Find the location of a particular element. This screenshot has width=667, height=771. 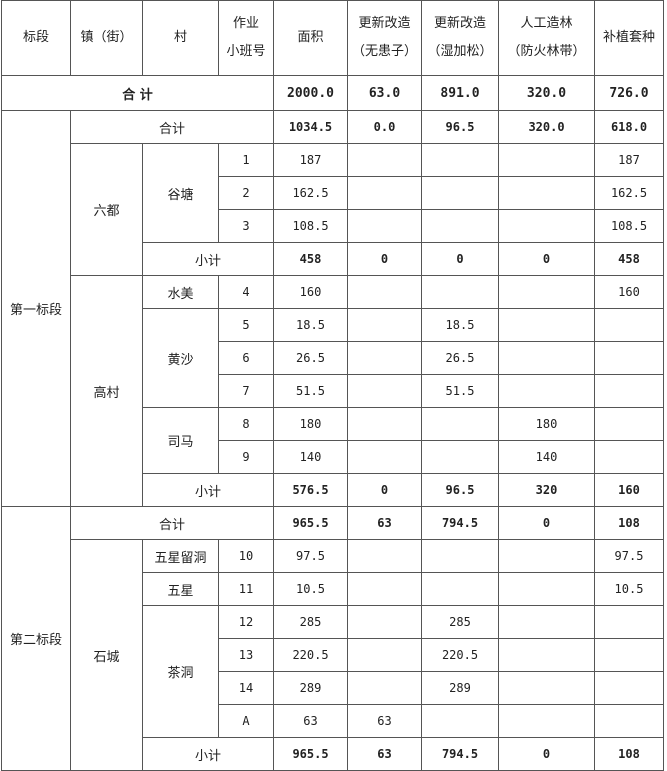

section-total-value: 320.0 is located at coordinates (546, 127).